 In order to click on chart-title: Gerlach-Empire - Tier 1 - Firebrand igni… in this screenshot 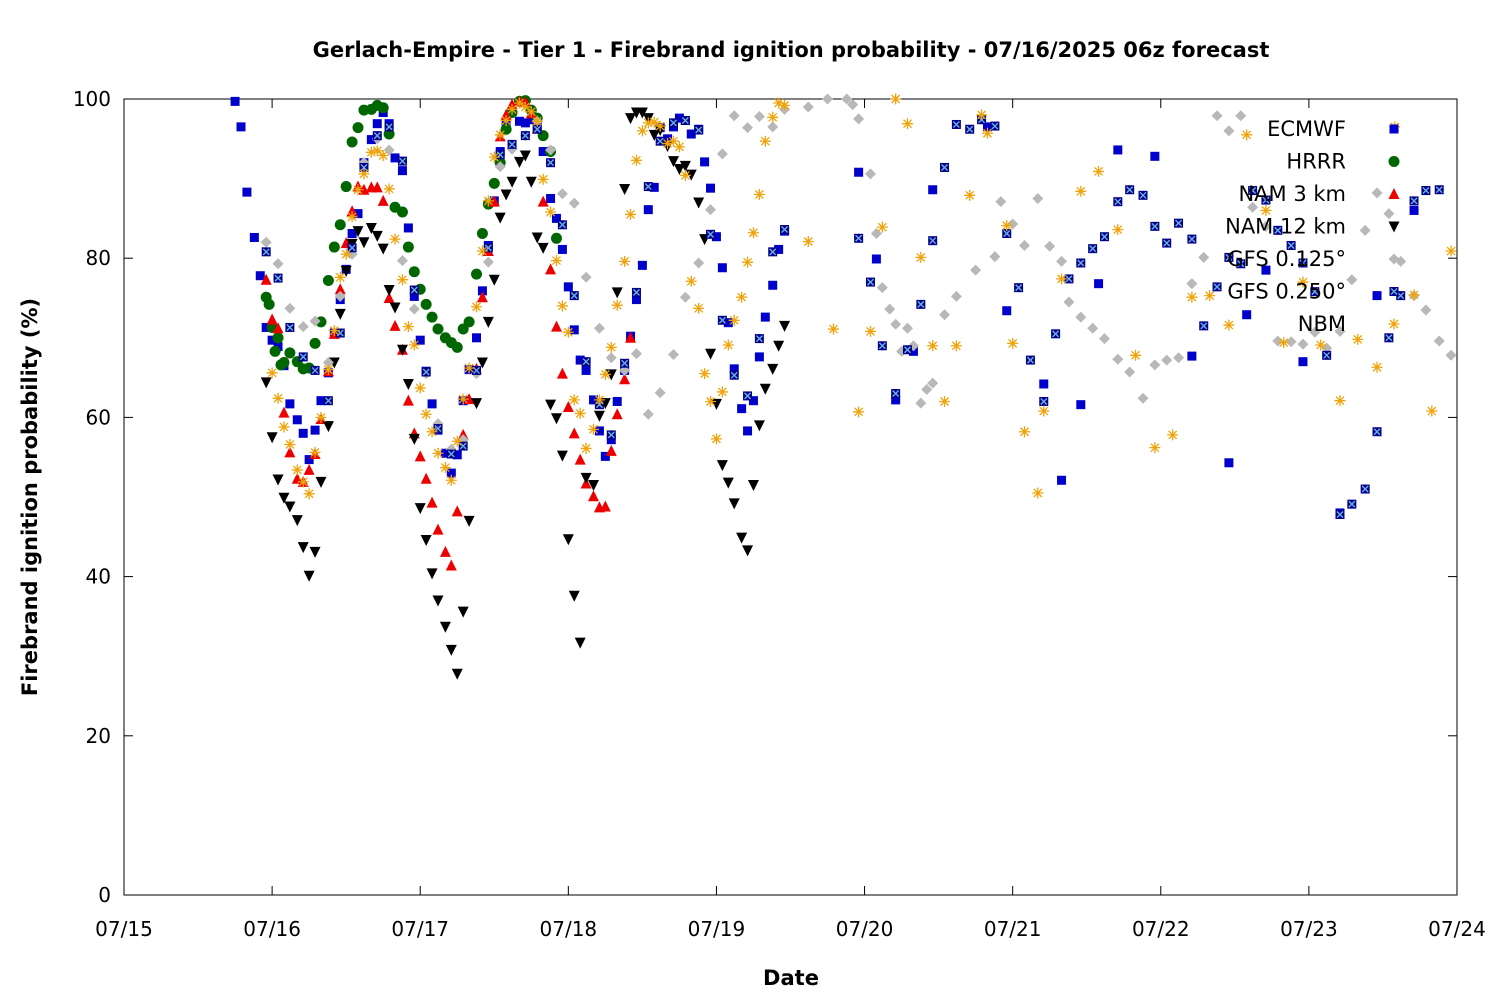, I will do `click(791, 50)`.